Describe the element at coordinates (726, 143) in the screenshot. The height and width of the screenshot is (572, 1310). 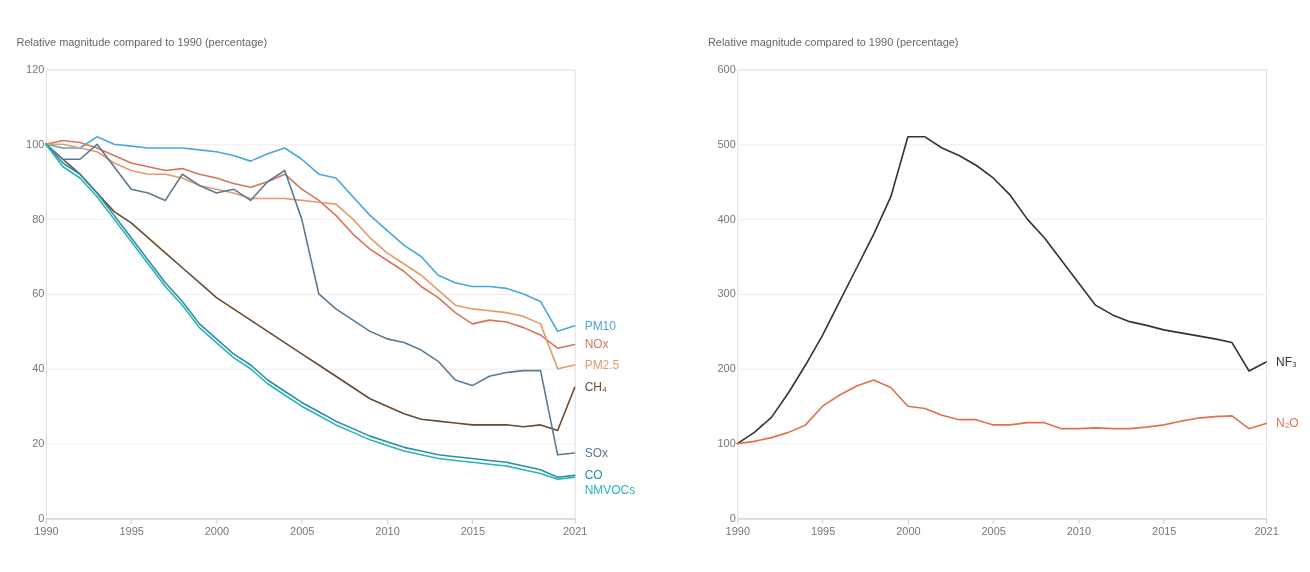
I see `y-tick-label: 500` at that location.